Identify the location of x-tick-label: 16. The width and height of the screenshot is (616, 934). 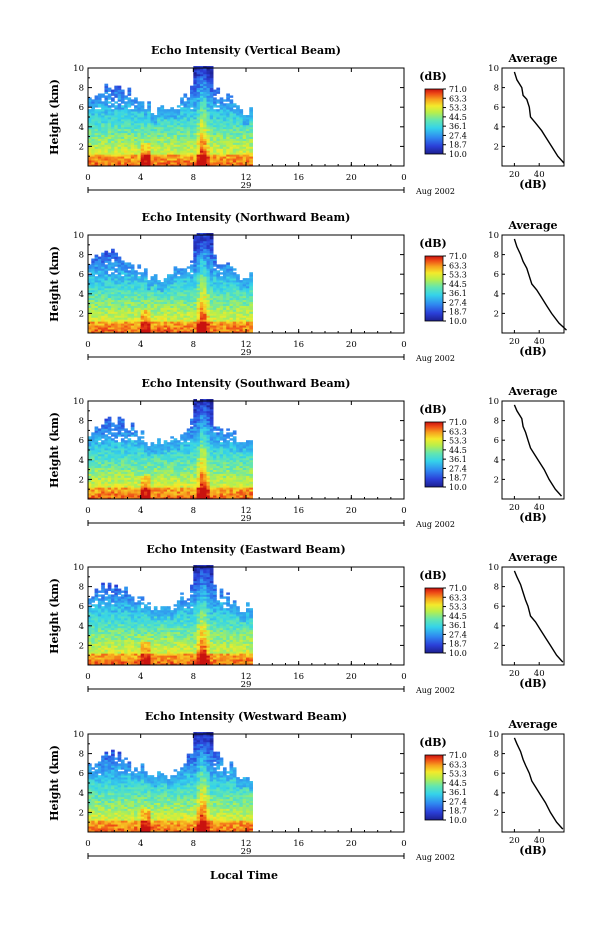
(298, 178).